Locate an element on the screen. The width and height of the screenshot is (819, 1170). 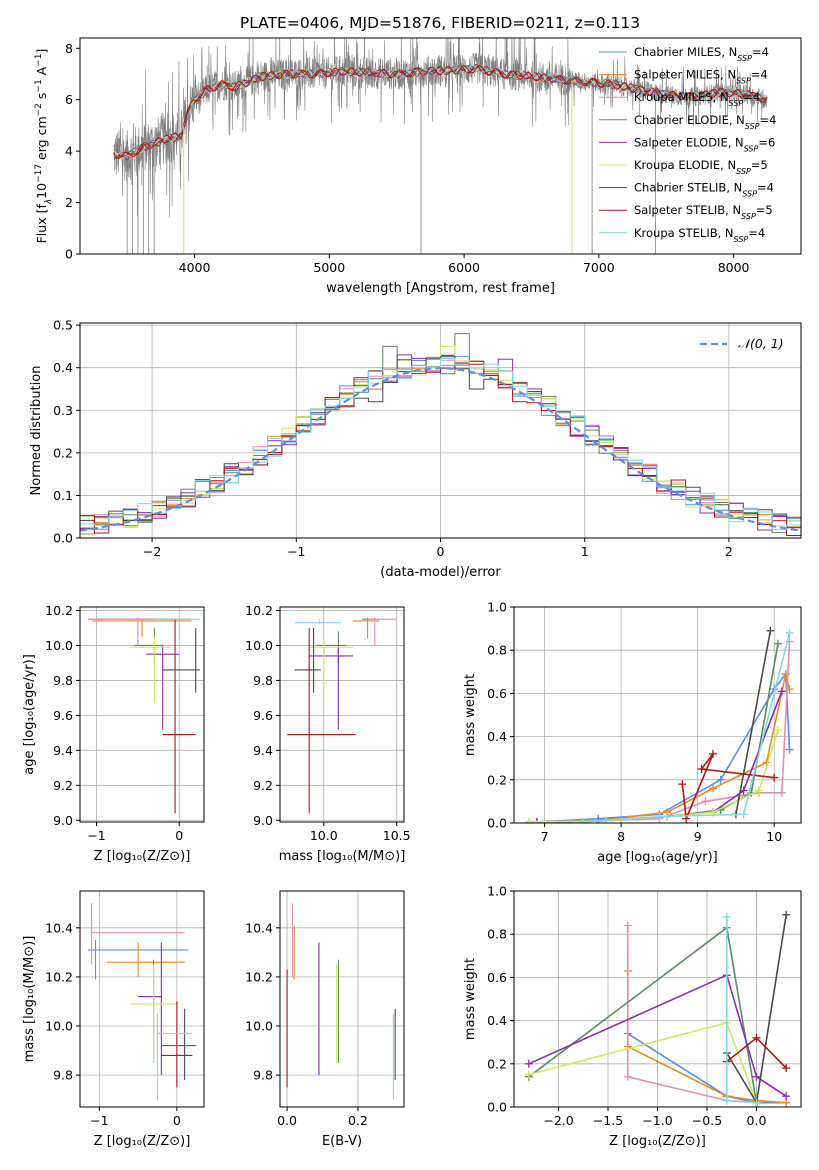
y-axis-label: Normed distribution is located at coordinates (36, 431).